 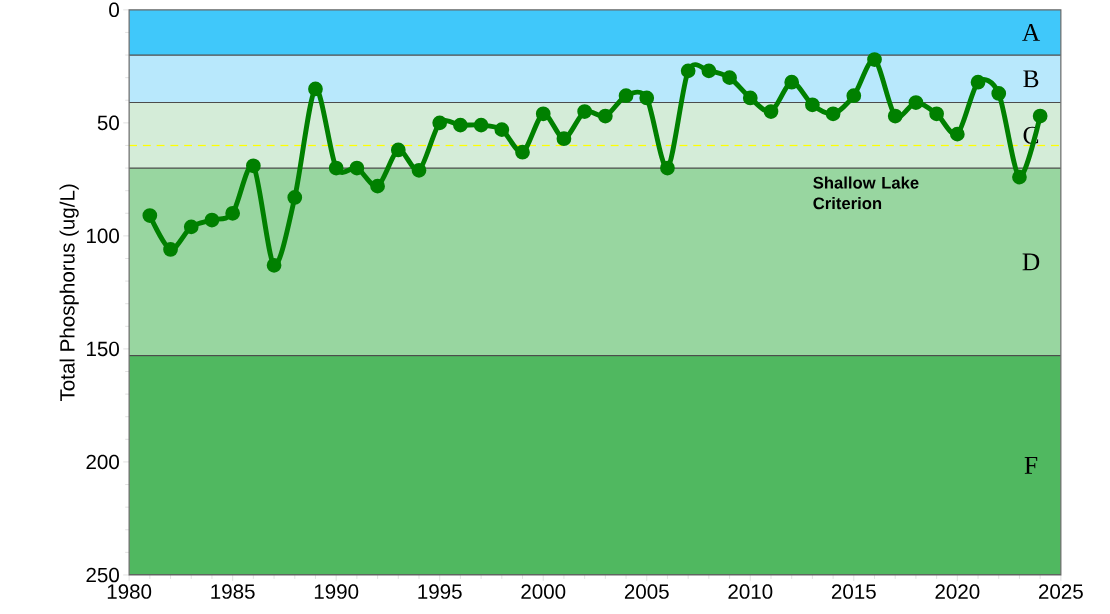 I want to click on x-tick-label: 2020, so click(x=957, y=591).